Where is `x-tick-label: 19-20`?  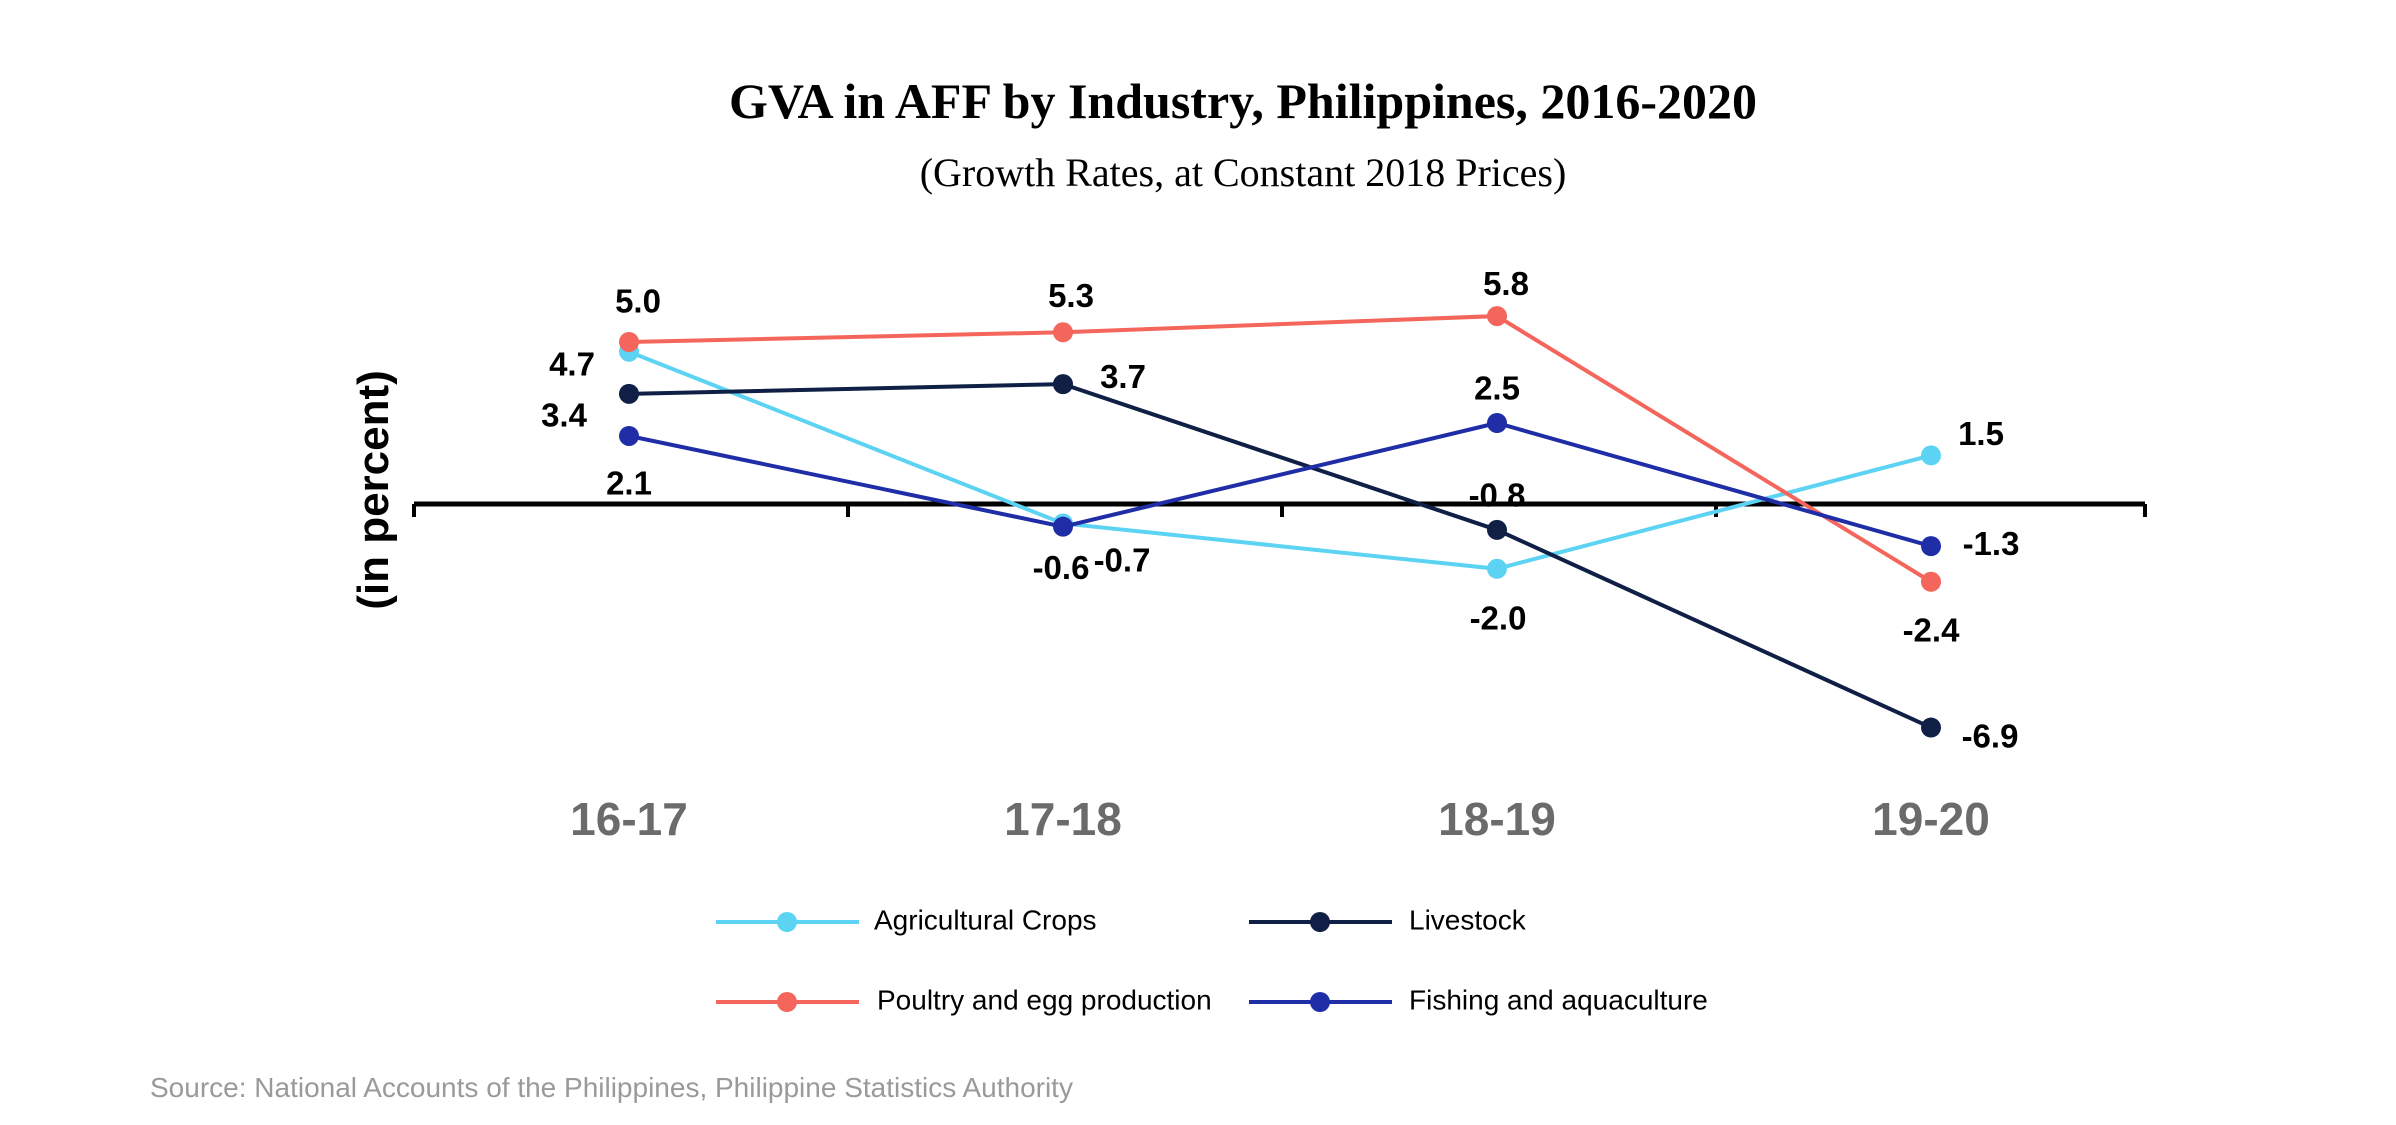 x-tick-label: 19-20 is located at coordinates (1931, 819).